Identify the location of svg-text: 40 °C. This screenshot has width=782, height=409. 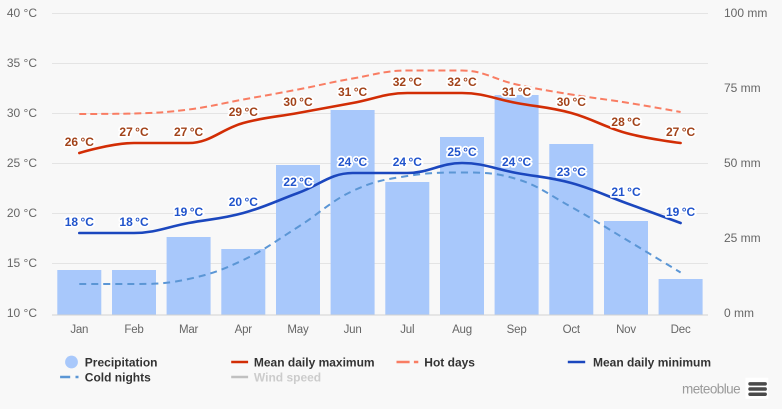
(22, 13).